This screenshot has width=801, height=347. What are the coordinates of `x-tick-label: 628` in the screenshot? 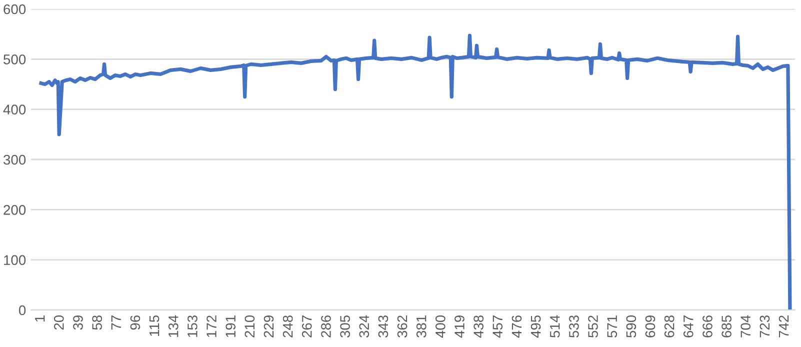 It's located at (669, 326).